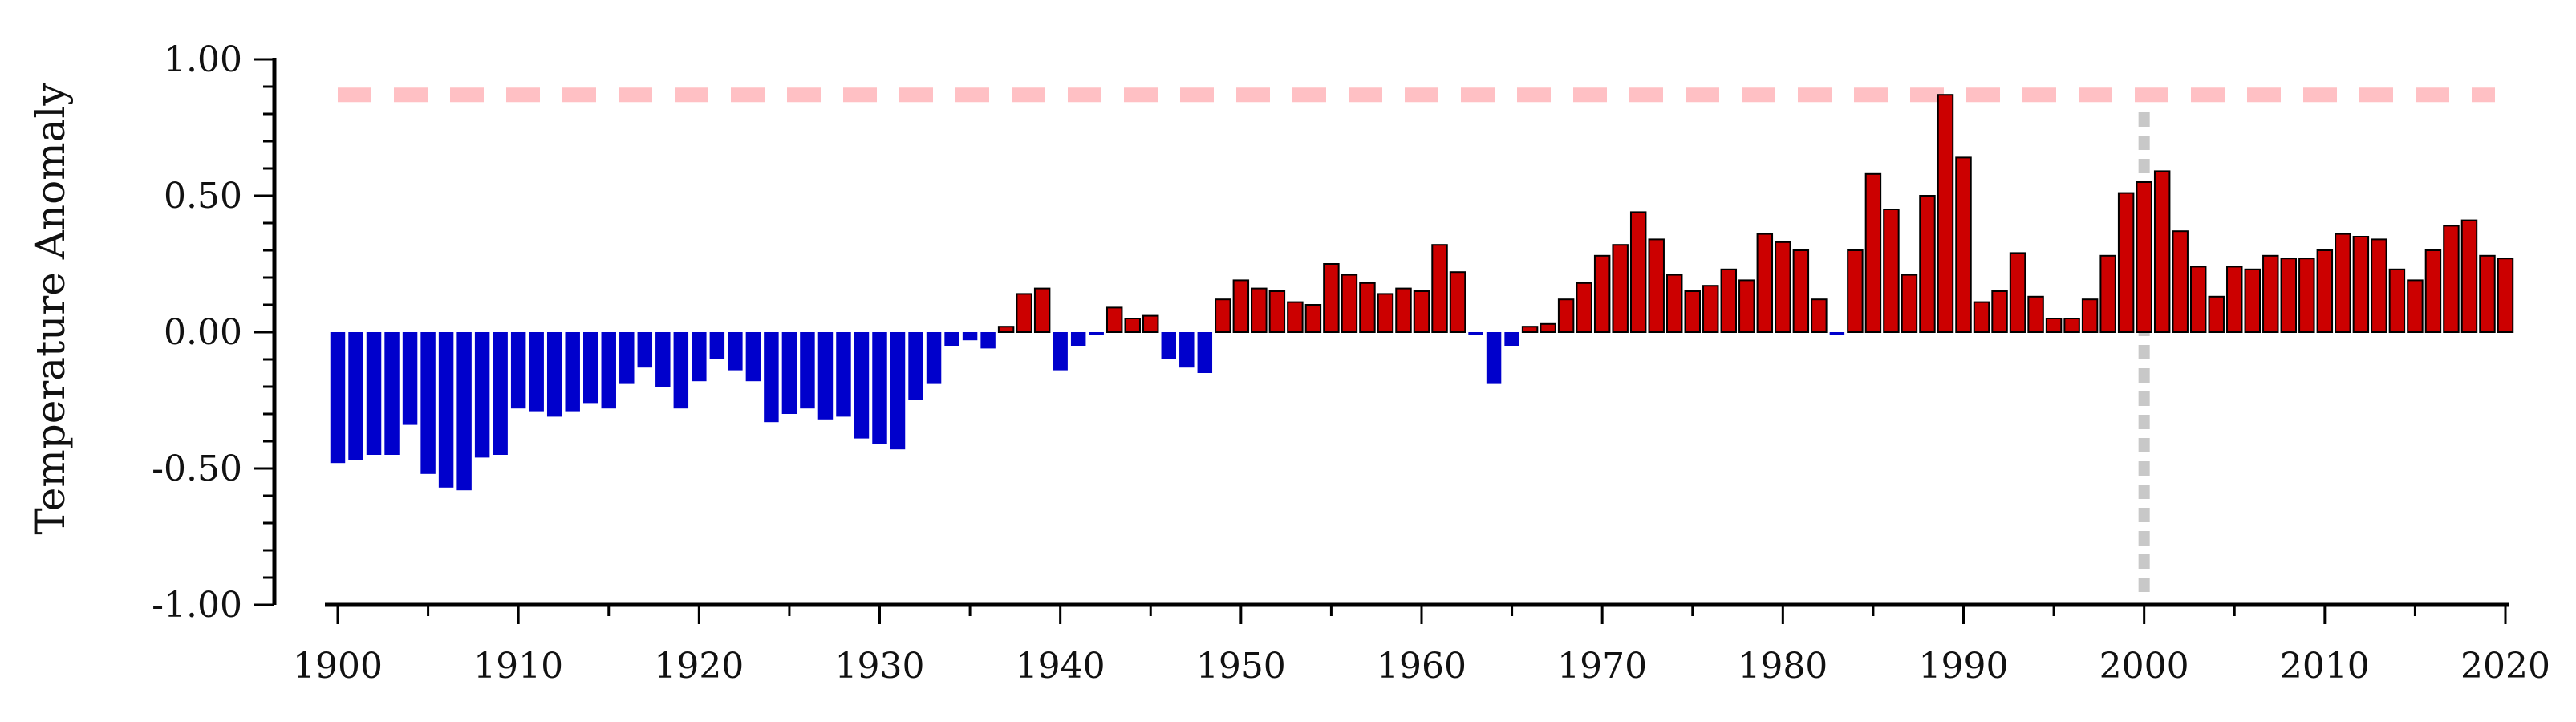  Describe the element at coordinates (1042, 310) in the screenshot. I see `bar-1939` at that location.